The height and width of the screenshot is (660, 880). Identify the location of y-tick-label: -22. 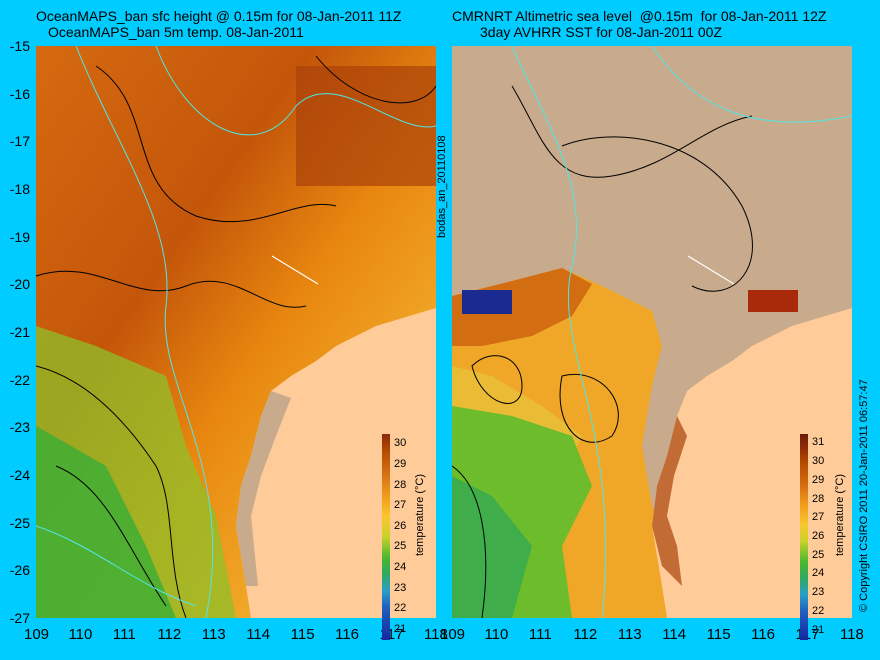
(19, 379).